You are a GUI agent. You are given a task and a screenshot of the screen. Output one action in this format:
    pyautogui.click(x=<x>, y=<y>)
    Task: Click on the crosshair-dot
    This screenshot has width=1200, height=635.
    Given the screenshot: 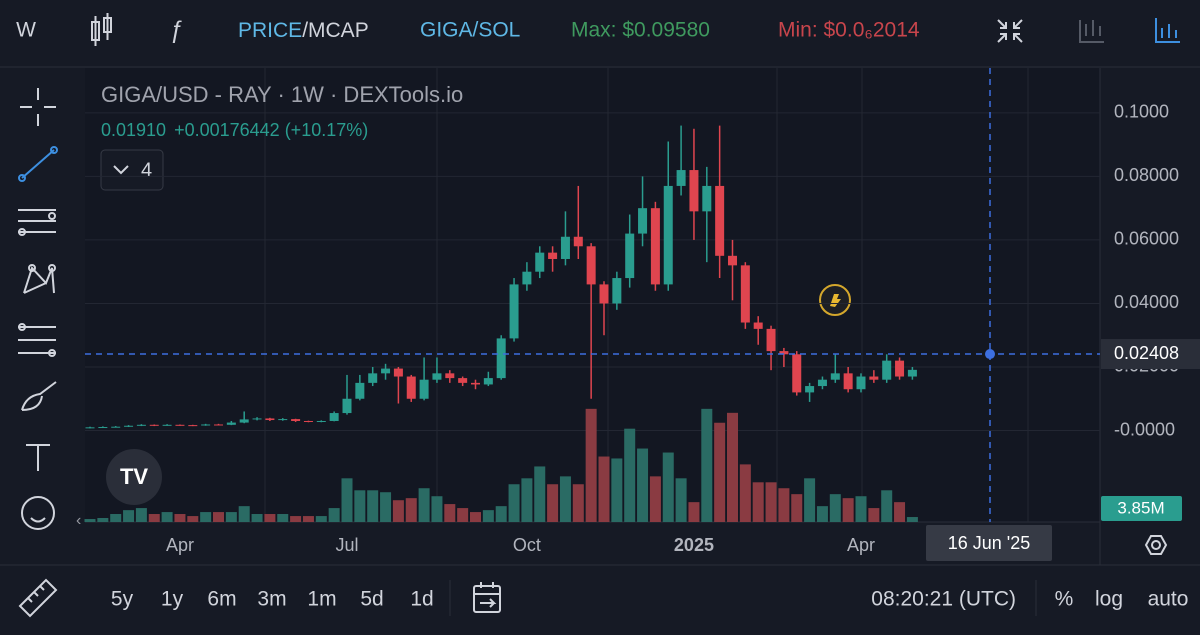 What is the action you would take?
    pyautogui.click(x=990, y=354)
    